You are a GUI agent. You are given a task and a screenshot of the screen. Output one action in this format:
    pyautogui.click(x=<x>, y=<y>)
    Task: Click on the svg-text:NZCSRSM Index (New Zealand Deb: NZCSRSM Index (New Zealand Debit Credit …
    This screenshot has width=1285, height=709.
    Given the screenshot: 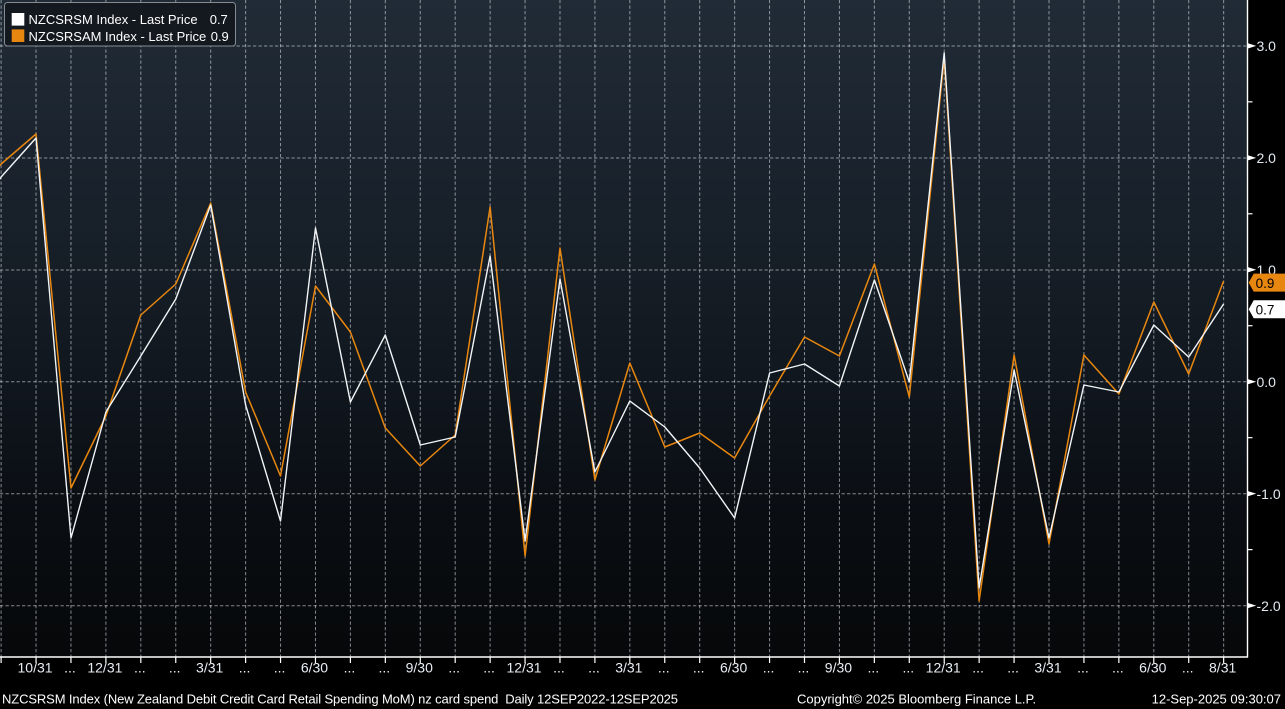 What is the action you would take?
    pyautogui.click(x=340, y=699)
    